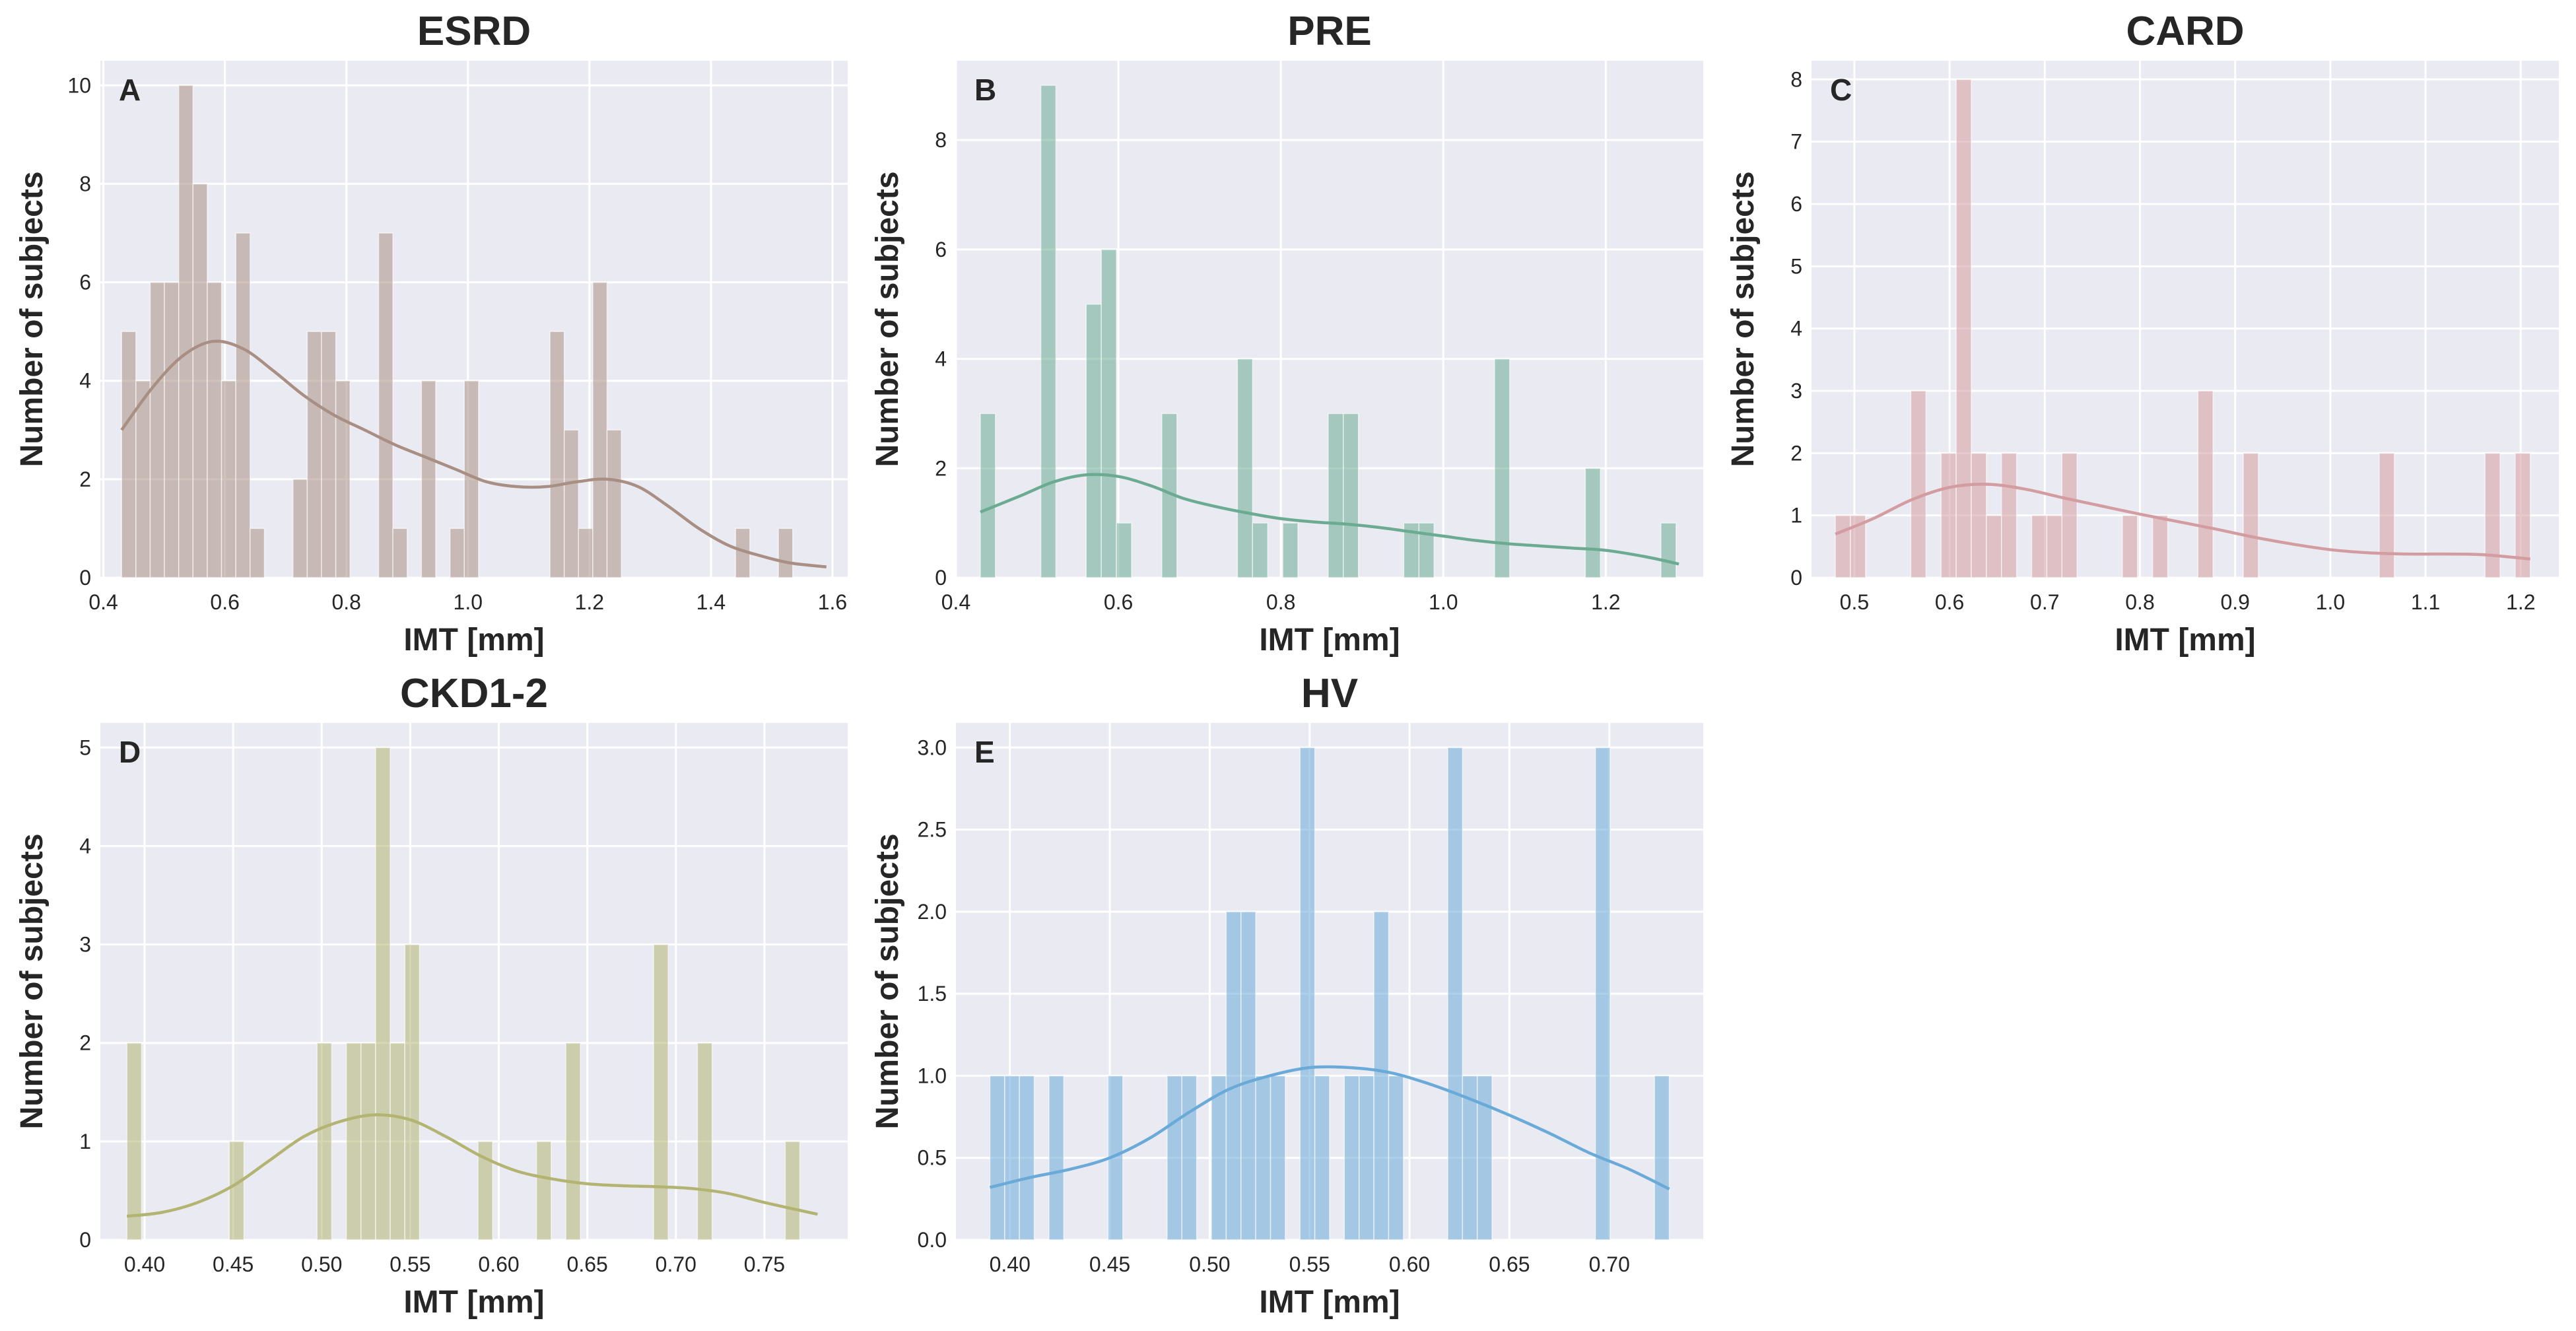 This screenshot has height=1331, width=2576. What do you see at coordinates (2234, 602) in the screenshot?
I see `x-tick-label: 0.9` at bounding box center [2234, 602].